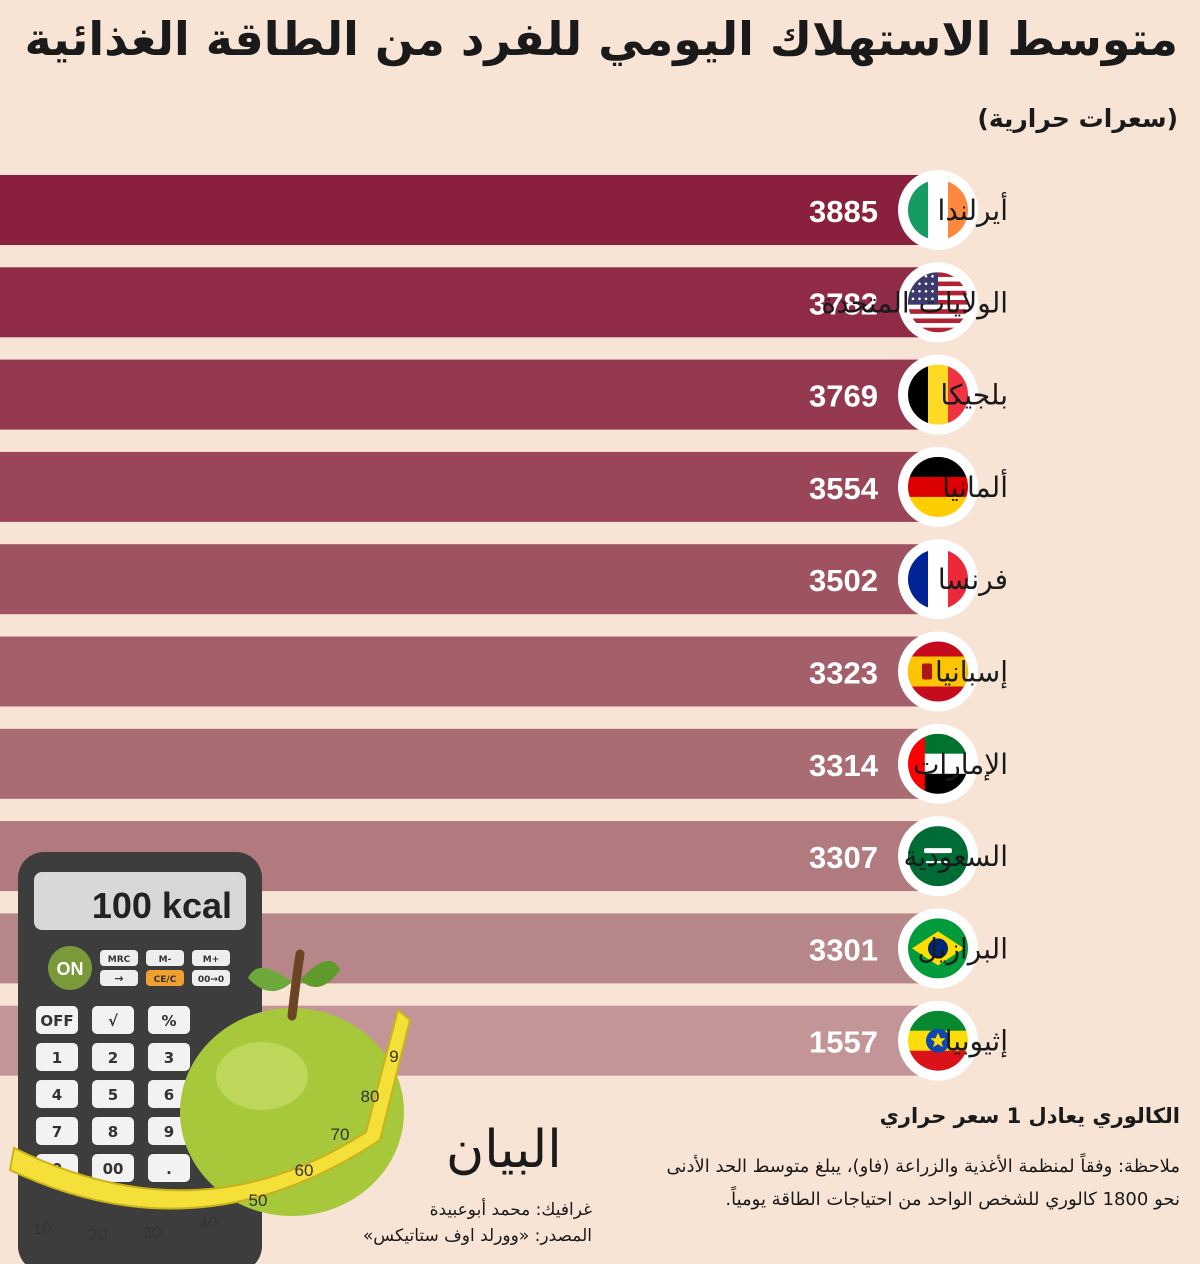 The image size is (1200, 1264). I want to click on calculator-display, so click(140, 901).